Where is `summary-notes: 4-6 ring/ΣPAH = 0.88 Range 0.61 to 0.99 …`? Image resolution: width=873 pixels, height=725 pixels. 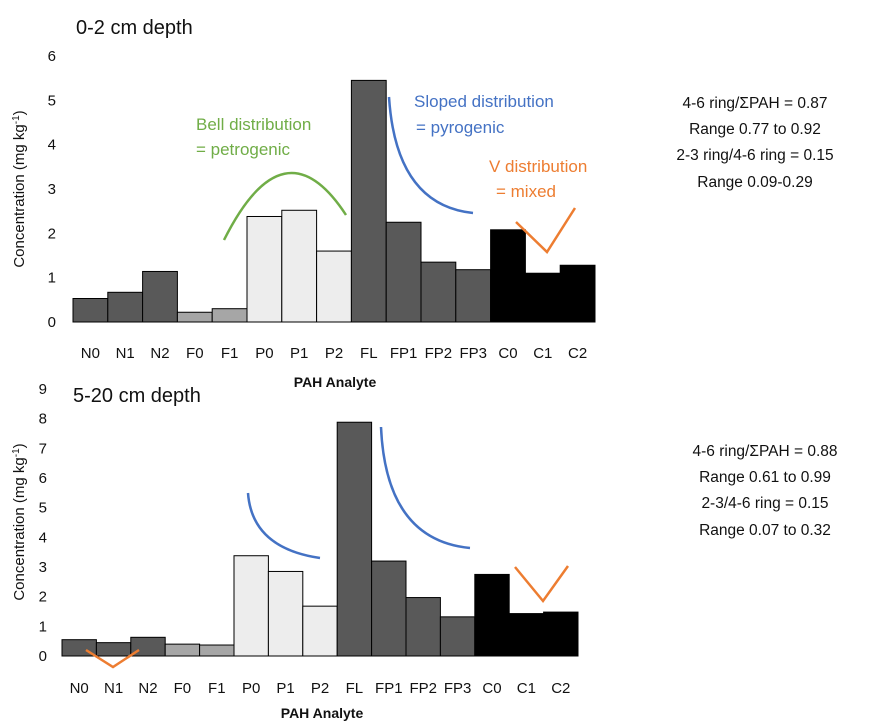 summary-notes: 4-6 ring/ΣPAH = 0.88 Range 0.61 to 0.99 … is located at coordinates (765, 491).